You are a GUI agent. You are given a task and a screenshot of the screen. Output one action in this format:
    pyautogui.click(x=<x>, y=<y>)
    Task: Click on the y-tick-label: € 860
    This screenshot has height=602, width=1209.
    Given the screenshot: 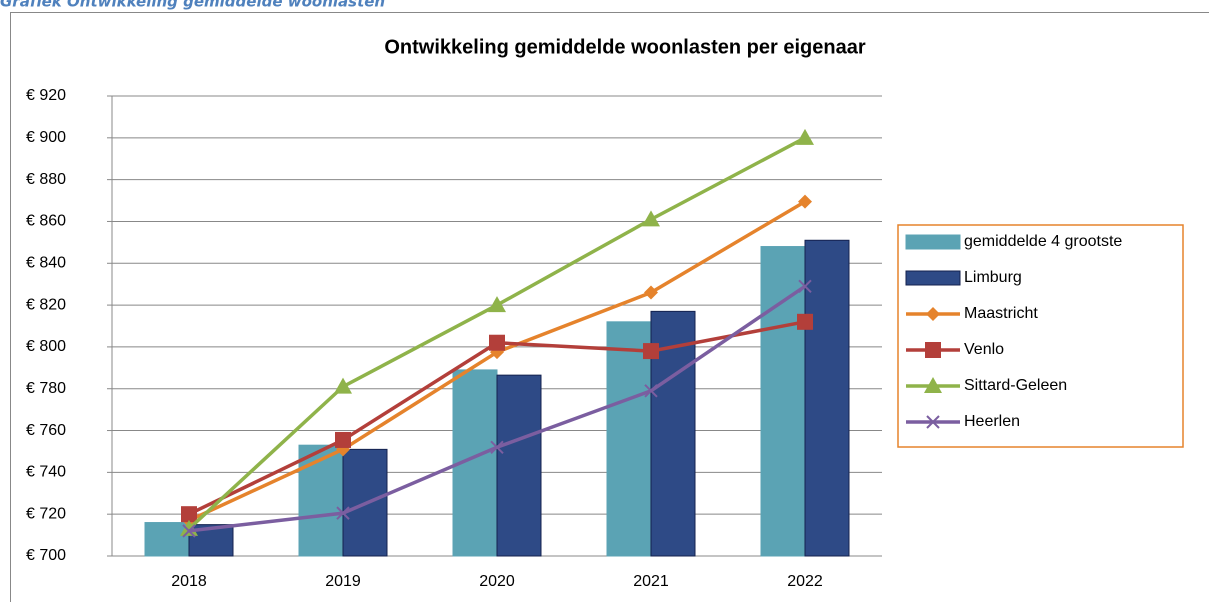 What is the action you would take?
    pyautogui.click(x=46, y=221)
    